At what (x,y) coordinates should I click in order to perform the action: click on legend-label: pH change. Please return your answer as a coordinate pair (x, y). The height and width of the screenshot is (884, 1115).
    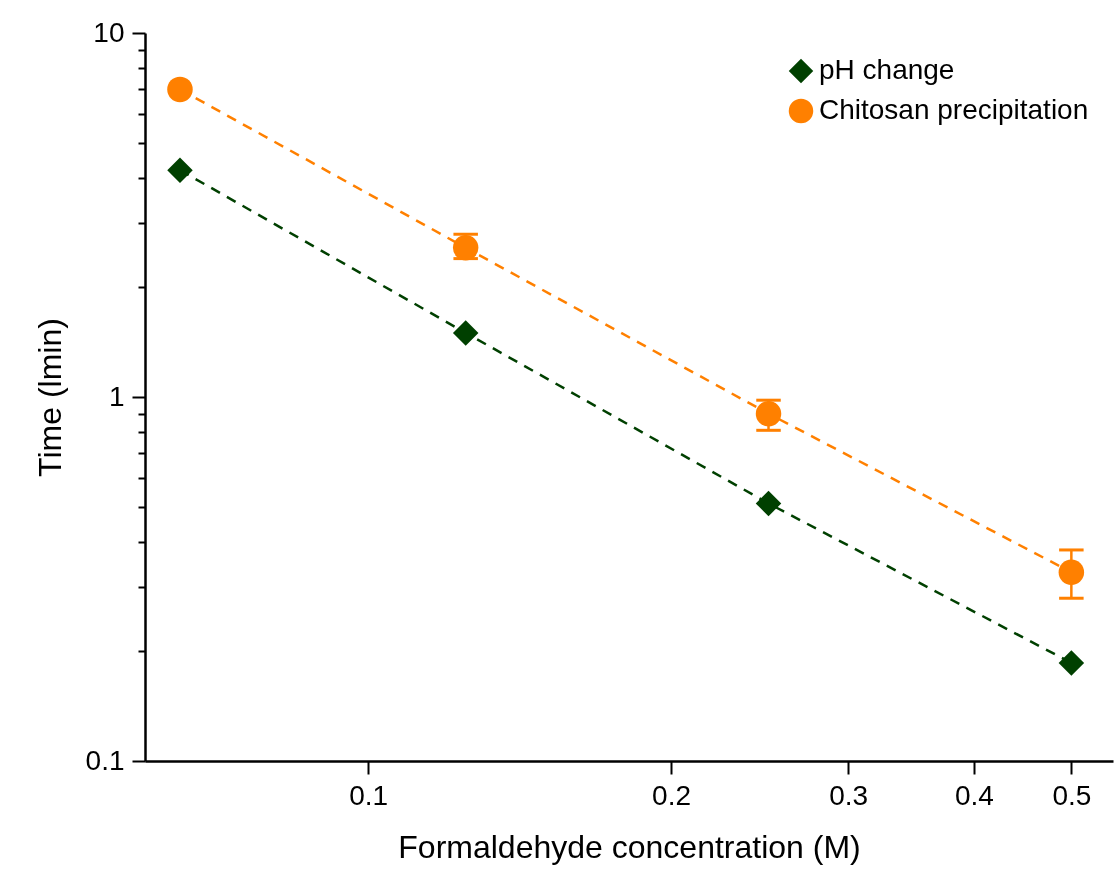
    Looking at the image, I should click on (887, 69).